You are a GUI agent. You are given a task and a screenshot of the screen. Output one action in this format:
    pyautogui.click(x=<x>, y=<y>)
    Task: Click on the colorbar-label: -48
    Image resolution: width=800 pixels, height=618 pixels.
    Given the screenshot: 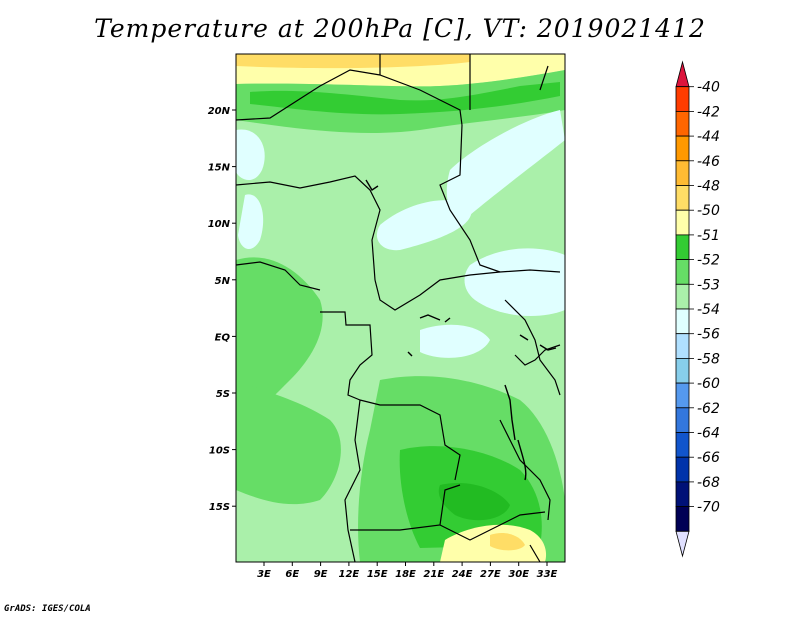 What is the action you would take?
    pyautogui.click(x=708, y=187)
    